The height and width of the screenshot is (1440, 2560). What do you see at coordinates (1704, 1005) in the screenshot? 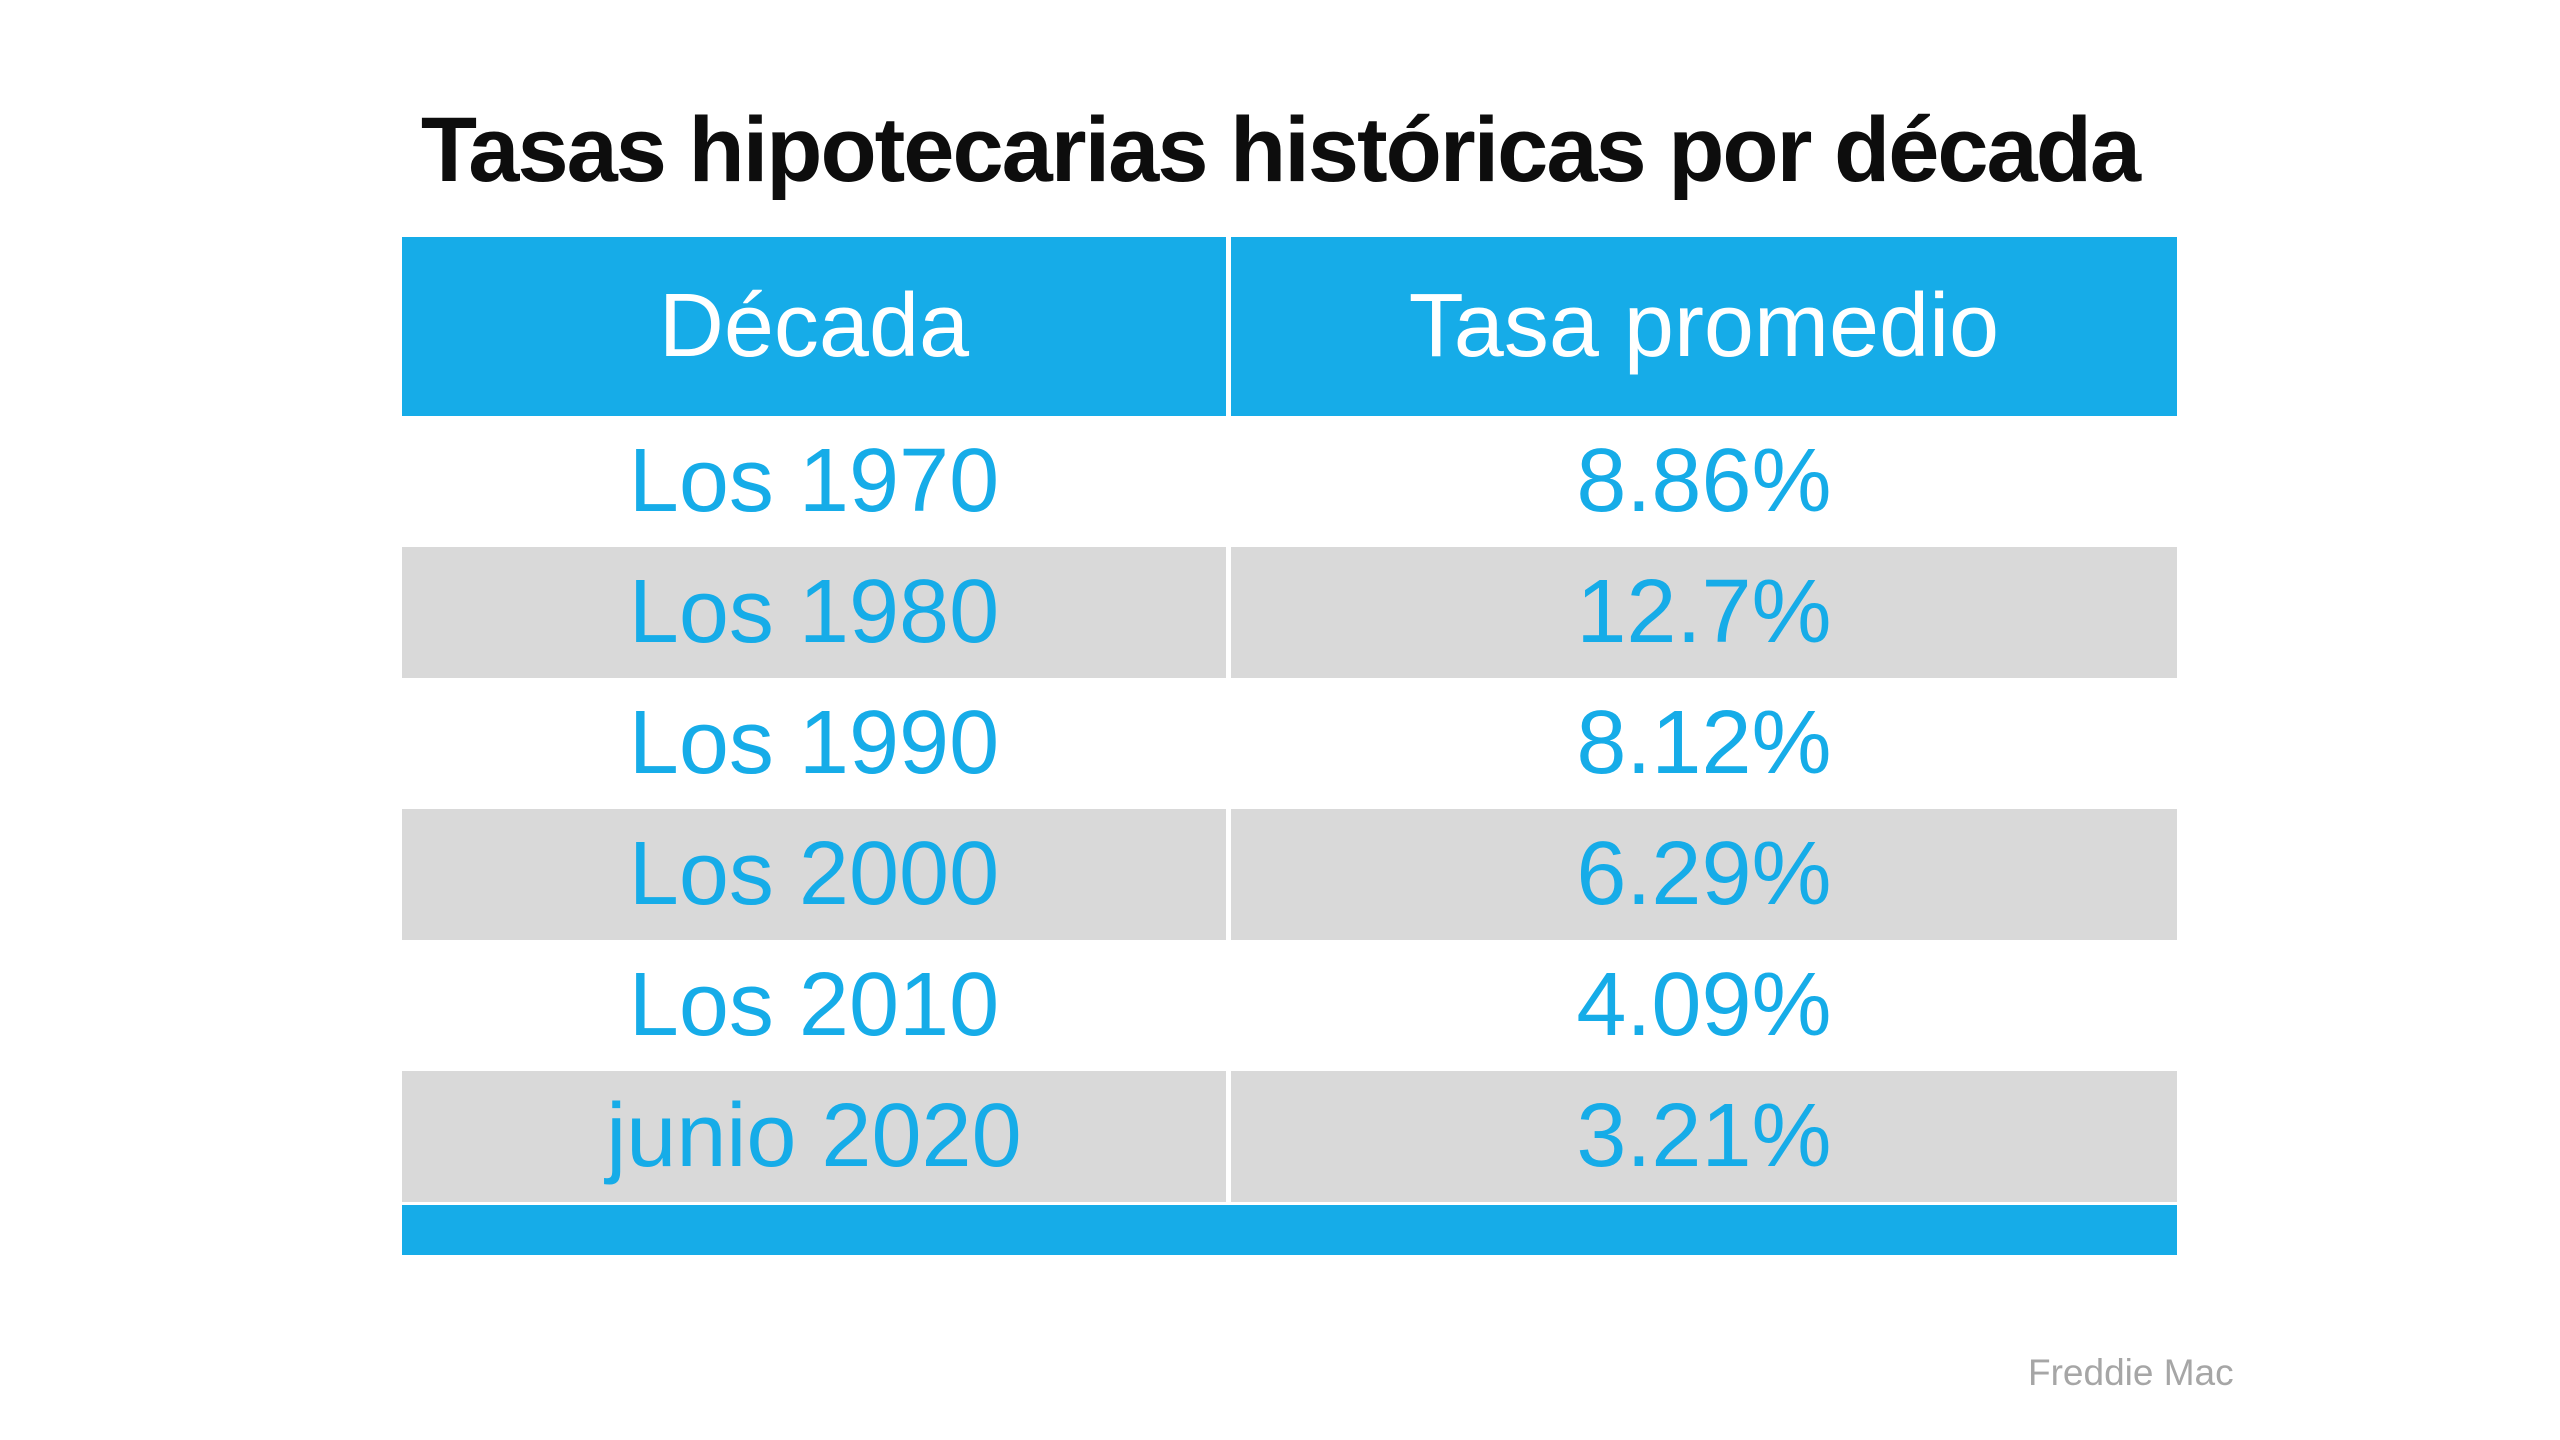
I see `cell-rate: 4.09%` at bounding box center [1704, 1005].